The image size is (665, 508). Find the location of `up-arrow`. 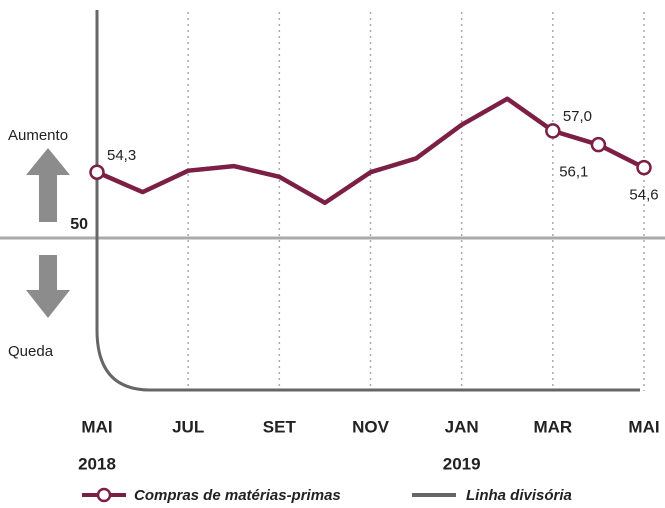

up-arrow is located at coordinates (48, 185).